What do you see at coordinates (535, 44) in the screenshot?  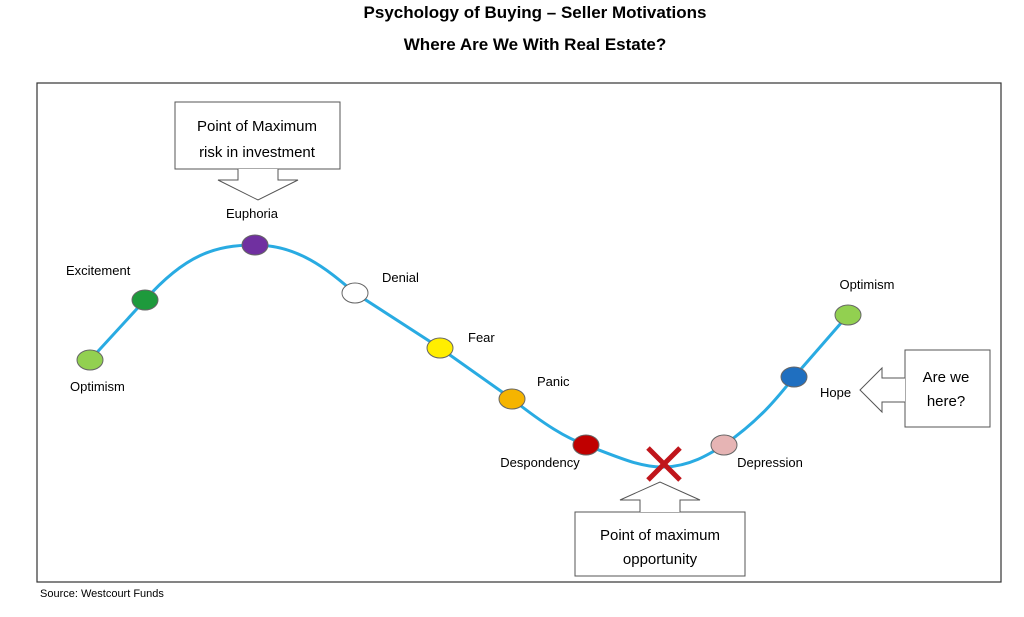 I see `subtitle: Where Are We With Real Estate?` at bounding box center [535, 44].